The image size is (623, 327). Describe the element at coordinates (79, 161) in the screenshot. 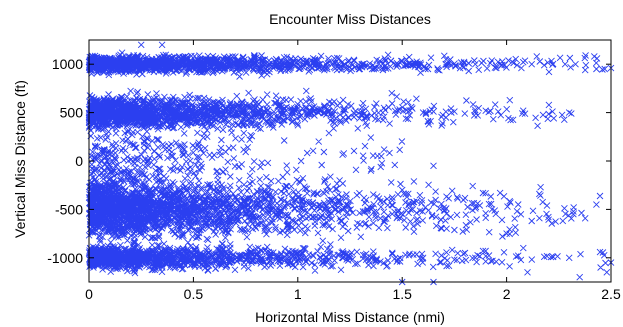

I see `y-tick-label: 0` at that location.